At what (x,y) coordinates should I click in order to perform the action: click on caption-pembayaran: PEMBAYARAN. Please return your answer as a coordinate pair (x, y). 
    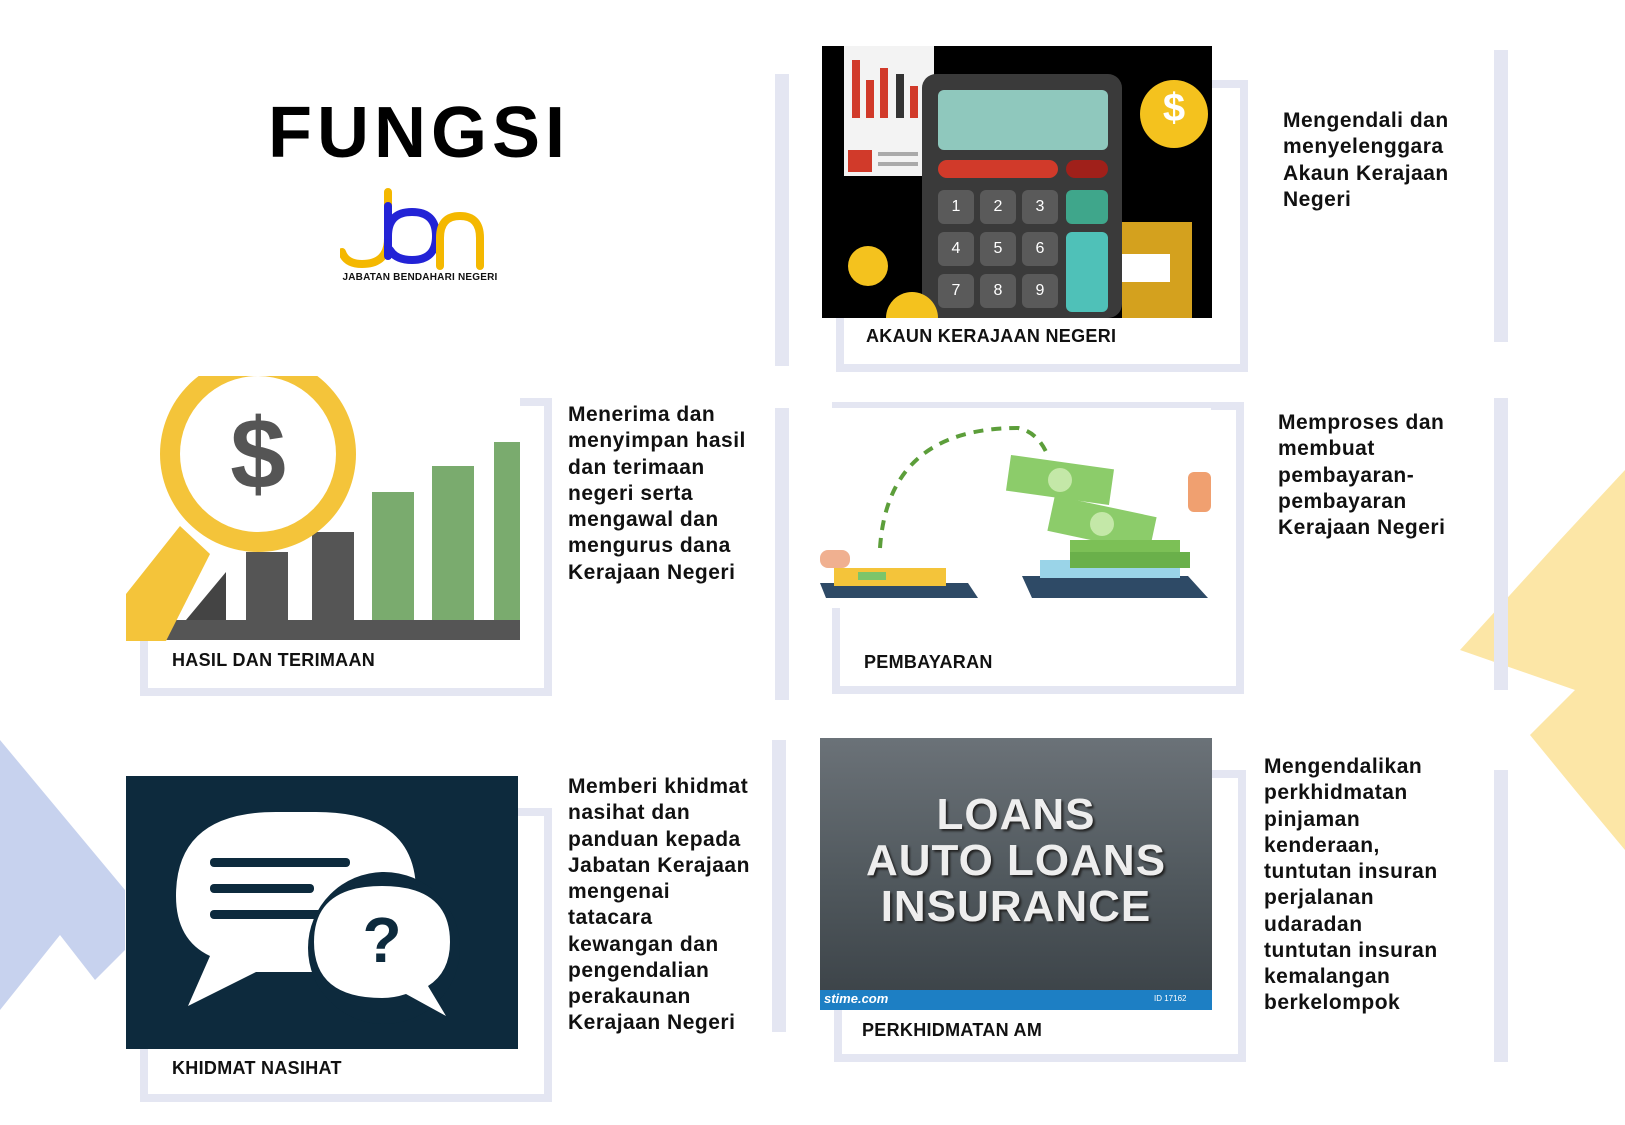
    Looking at the image, I should click on (928, 662).